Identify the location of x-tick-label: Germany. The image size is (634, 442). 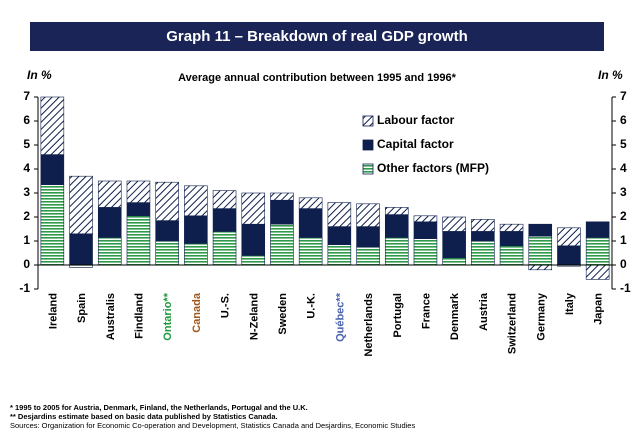
(541, 316).